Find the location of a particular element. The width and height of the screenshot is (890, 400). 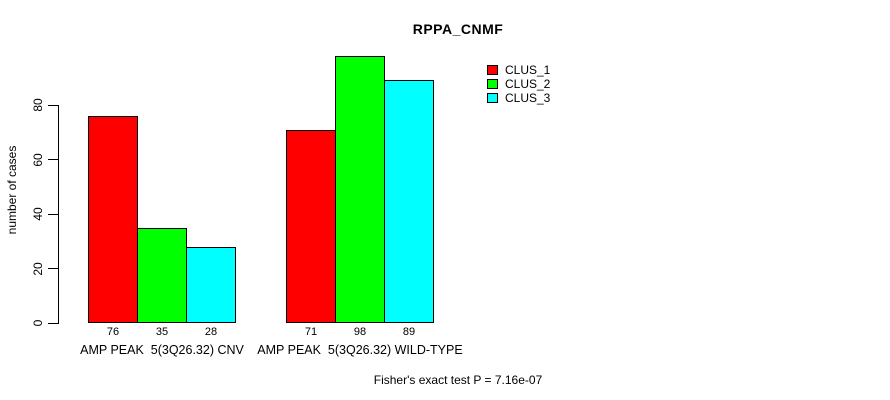

legend-item-clus_3: CLUS_3 is located at coordinates (518, 98).